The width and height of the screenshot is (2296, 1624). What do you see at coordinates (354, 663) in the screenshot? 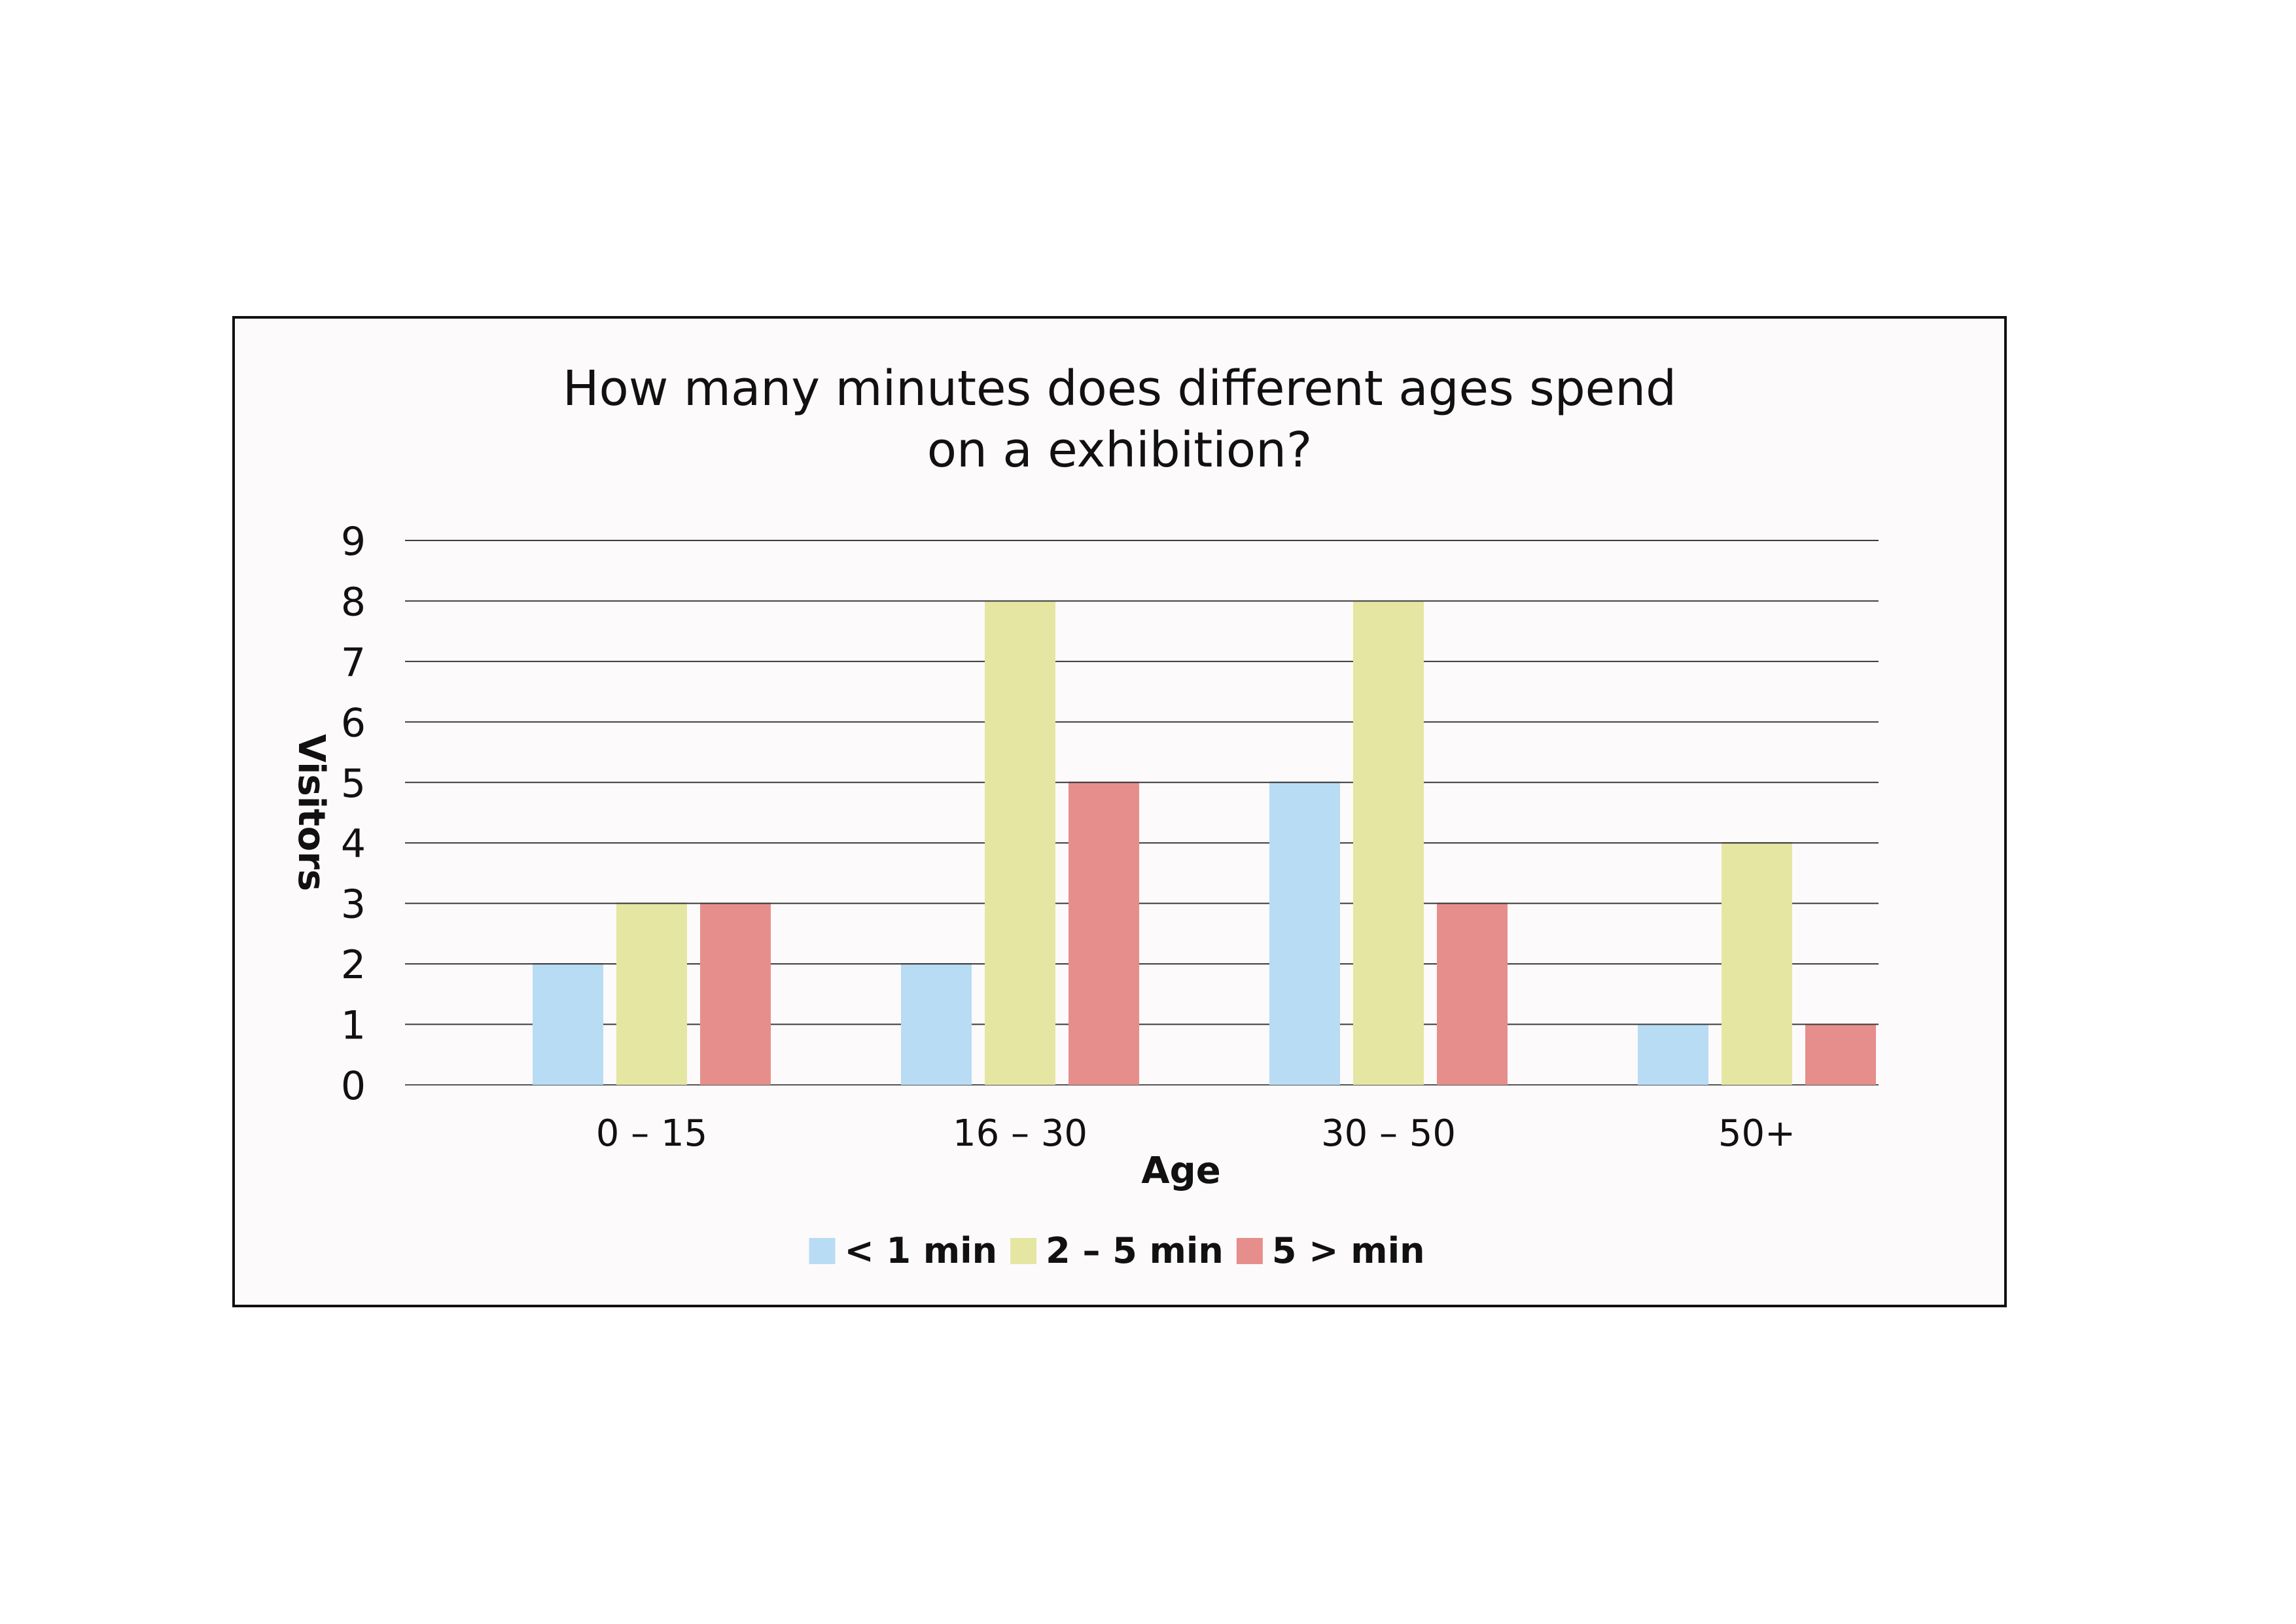
I see `y-tick-label: 7` at bounding box center [354, 663].